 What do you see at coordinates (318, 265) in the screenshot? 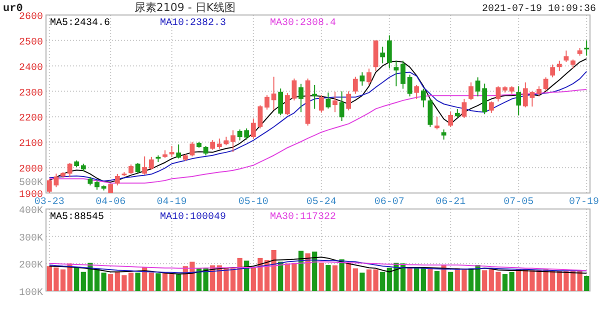
I see `line-series` at bounding box center [318, 265].